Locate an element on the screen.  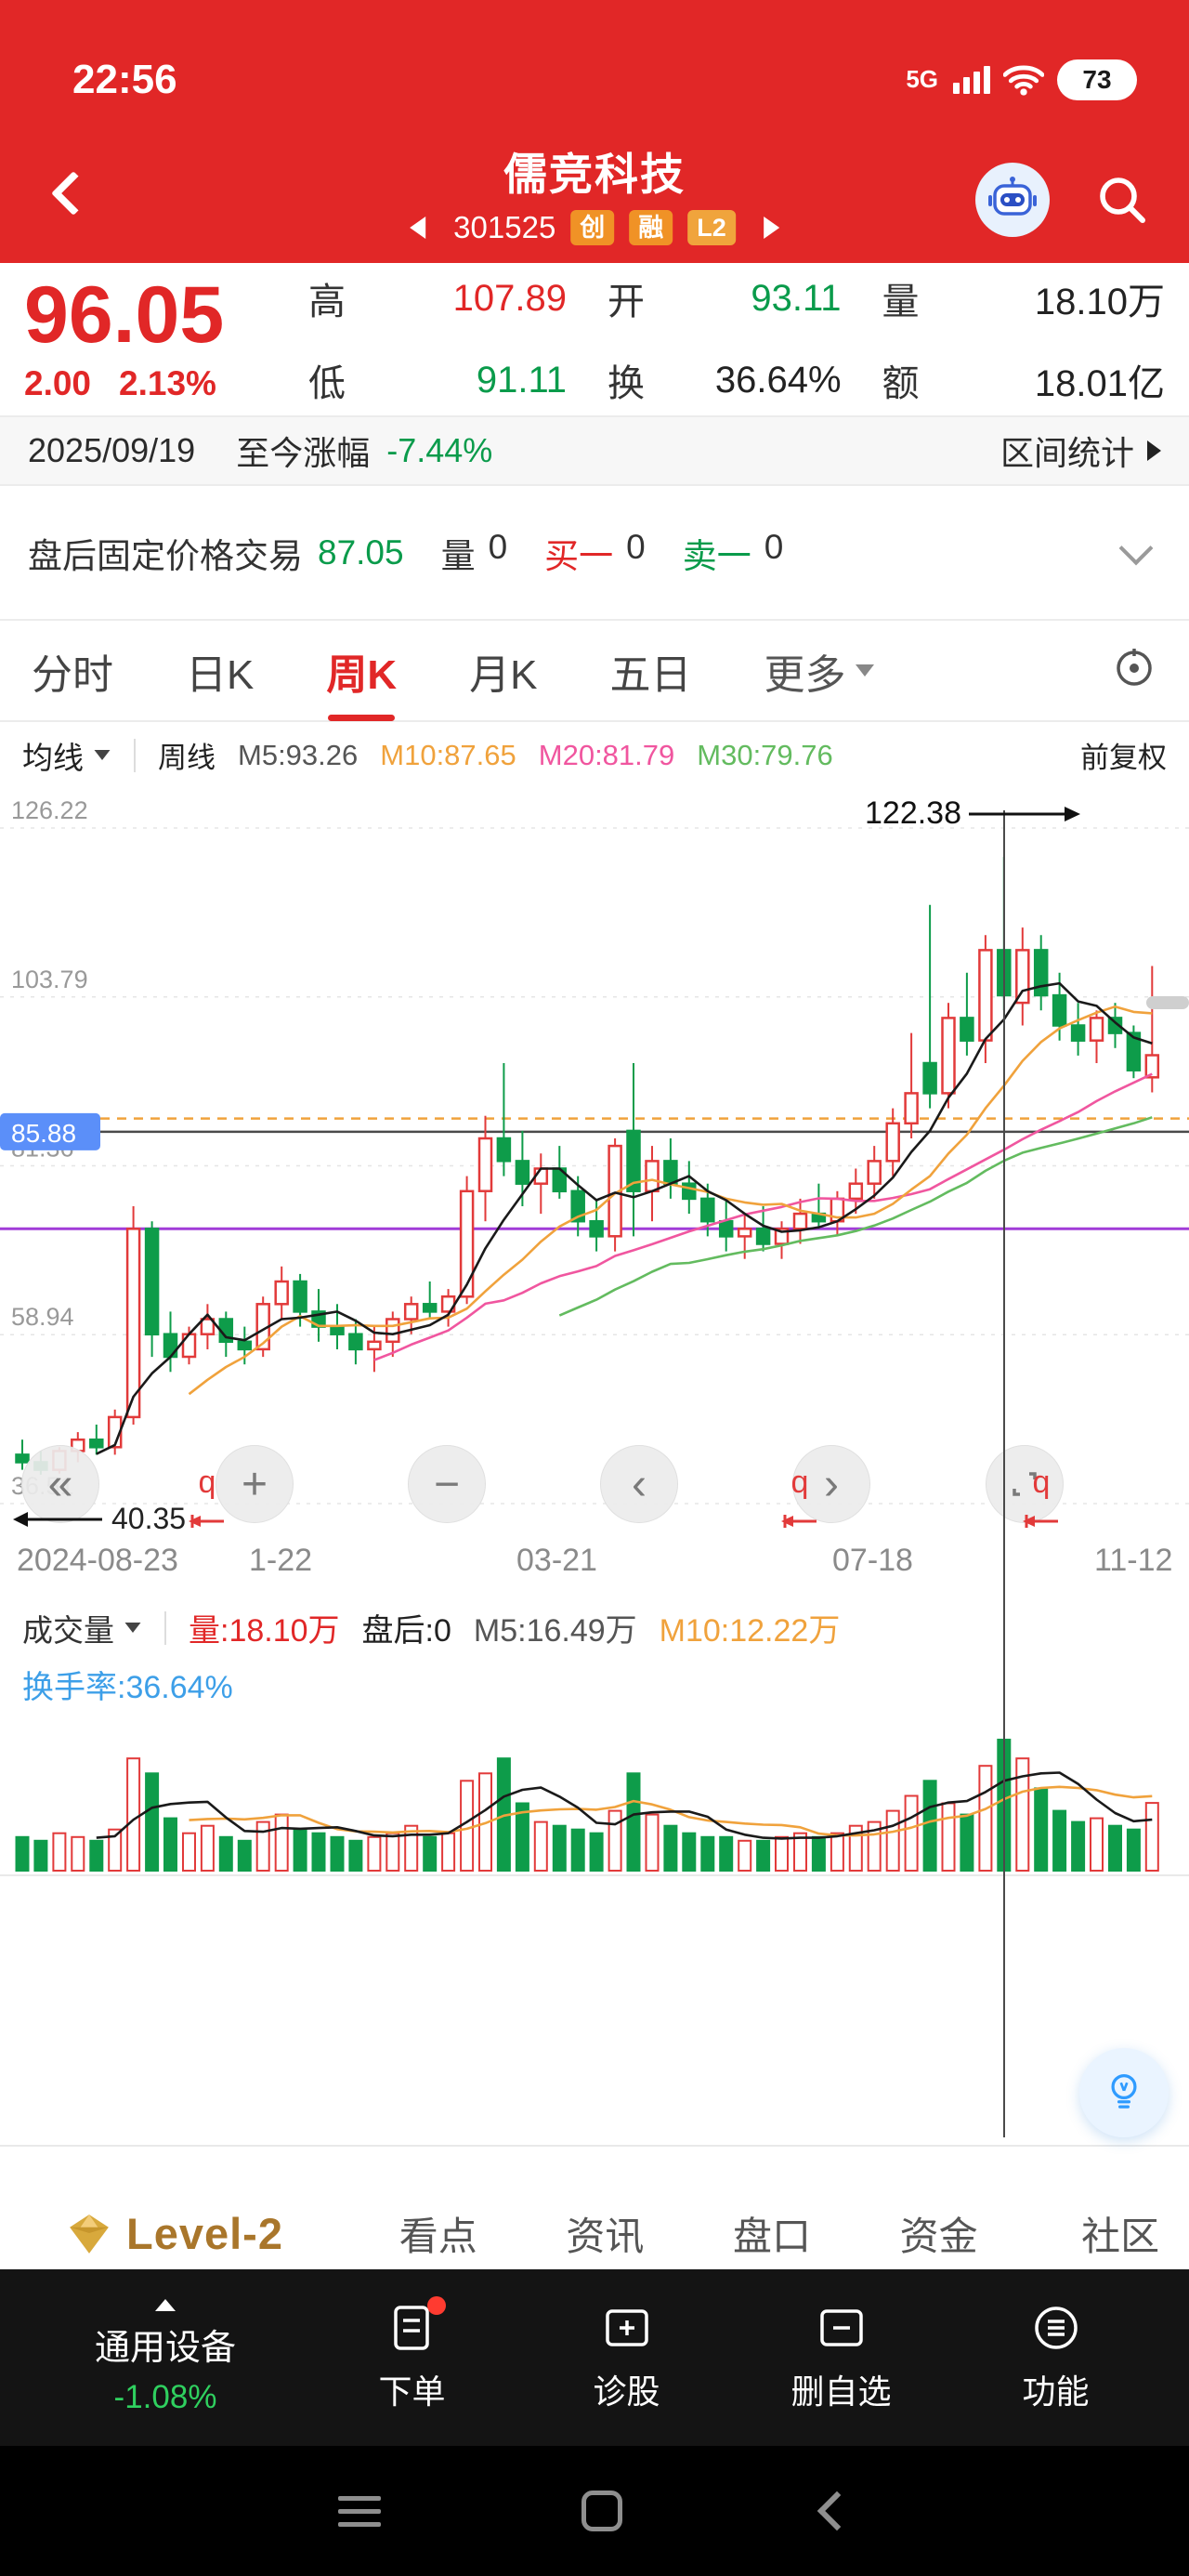
pan-left-fast-button: « is located at coordinates (60, 1484).